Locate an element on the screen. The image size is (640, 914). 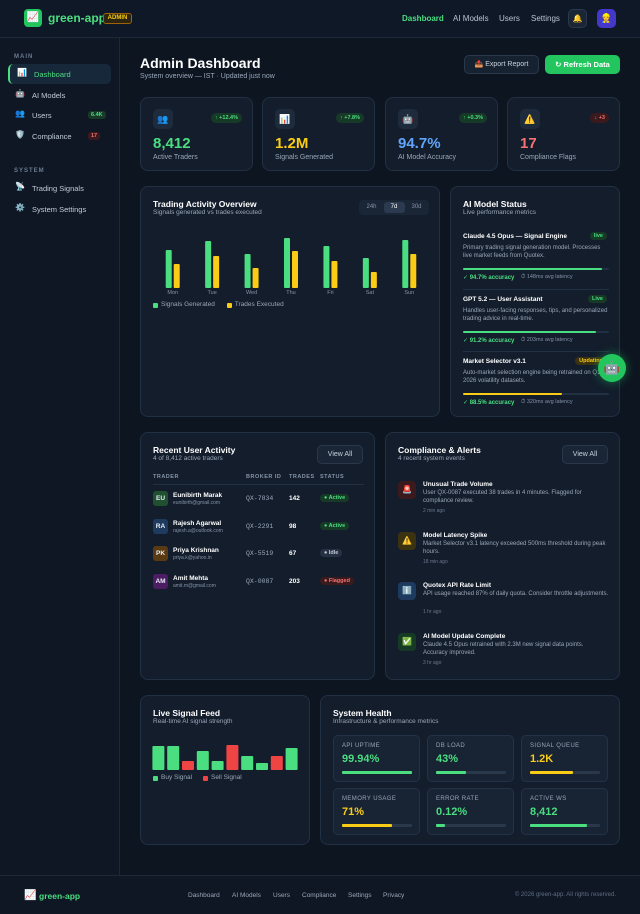
user-avatar: RA is located at coordinates (160, 526).